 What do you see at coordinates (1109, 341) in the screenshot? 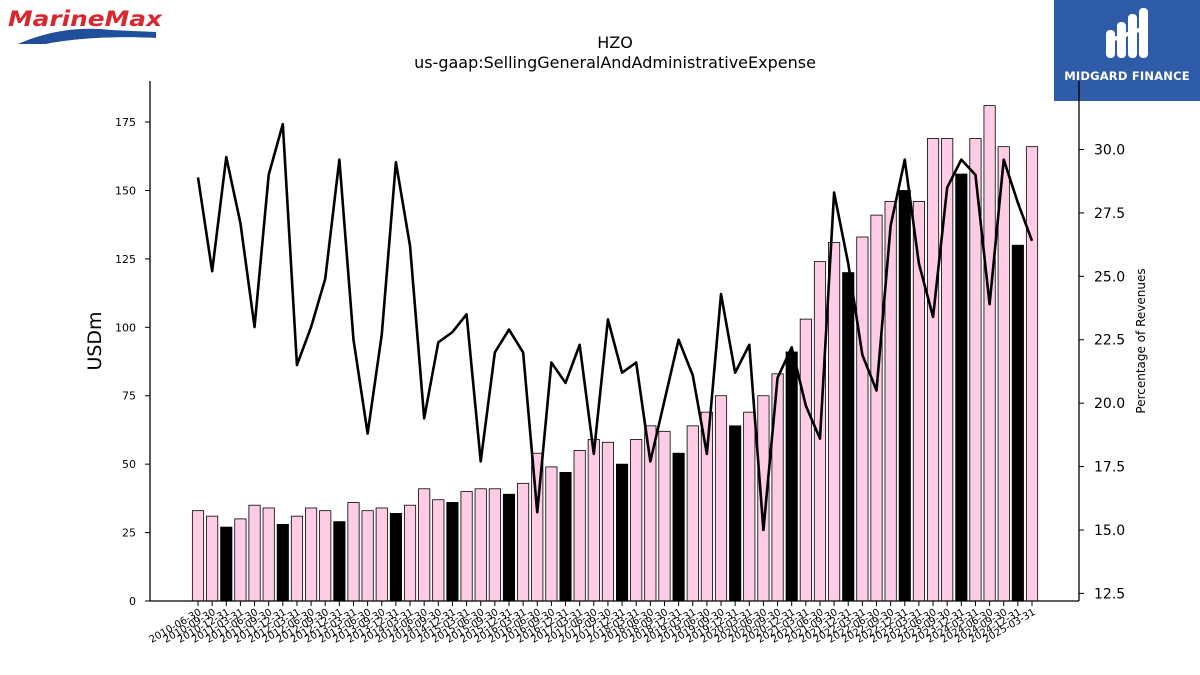
I see `y2-tick-label-22.5: 22.5` at bounding box center [1109, 341].